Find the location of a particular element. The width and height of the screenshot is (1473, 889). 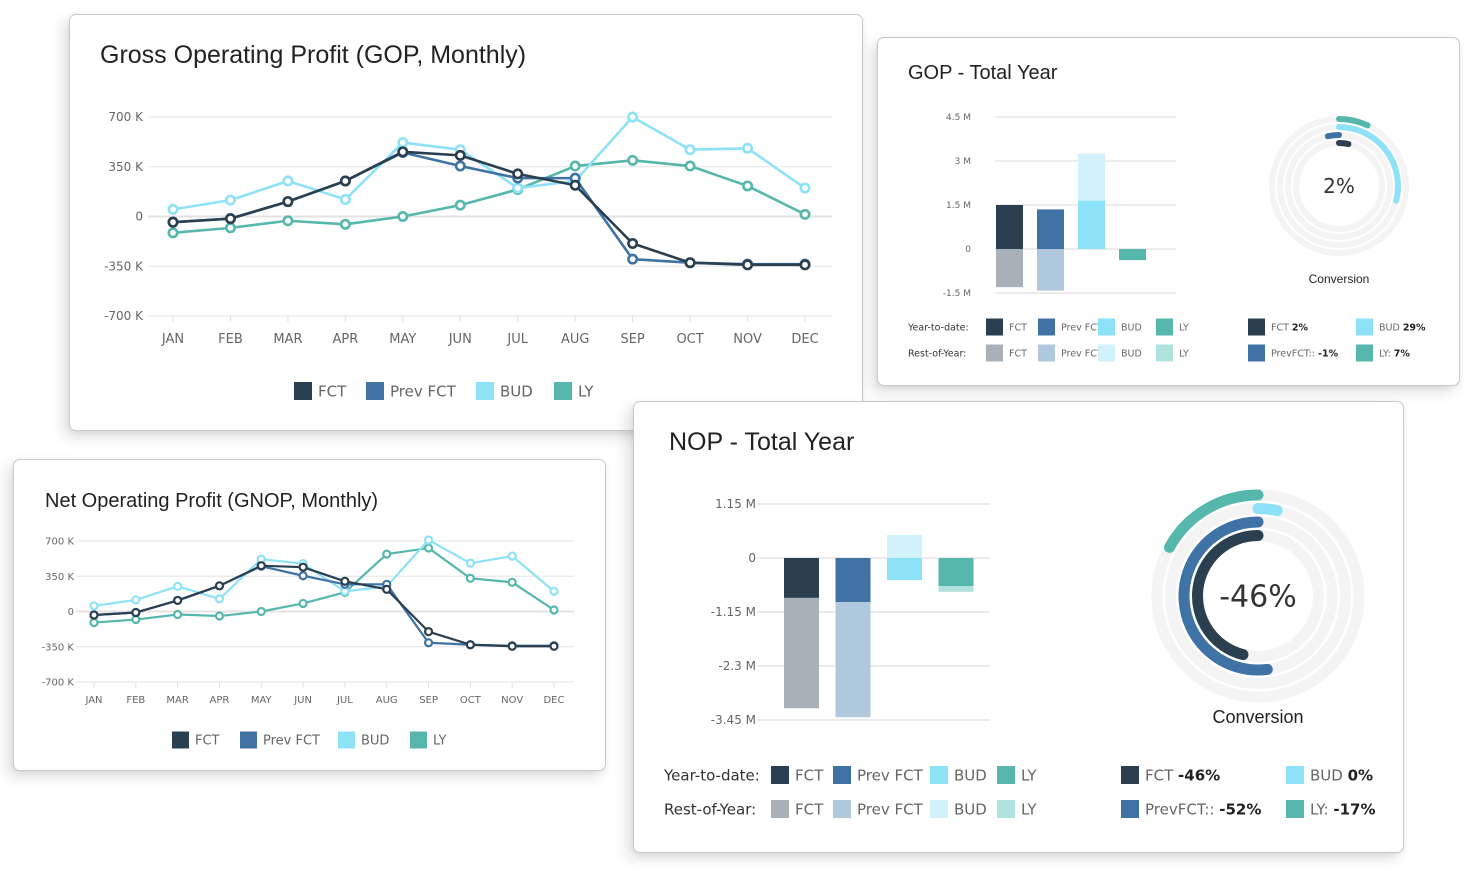

legend-swatch-ly is located at coordinates (563, 391).